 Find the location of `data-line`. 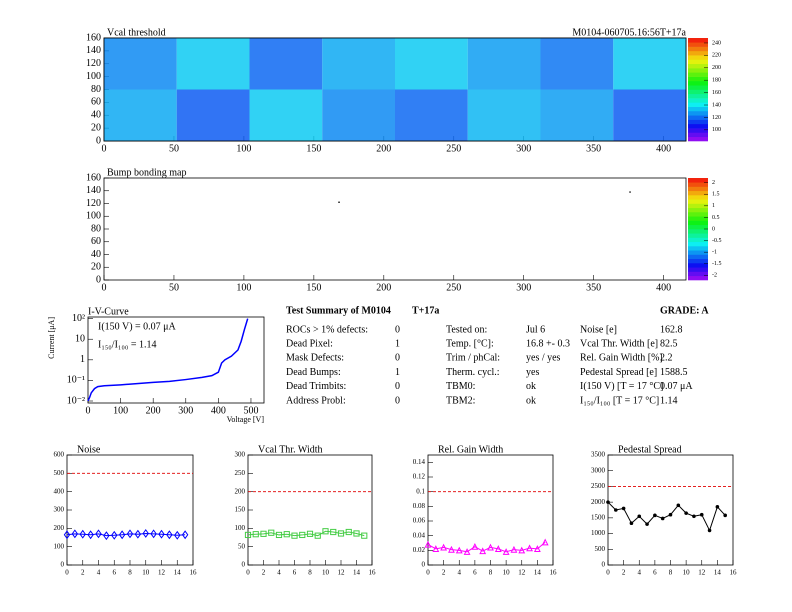

data-line is located at coordinates (126, 534).